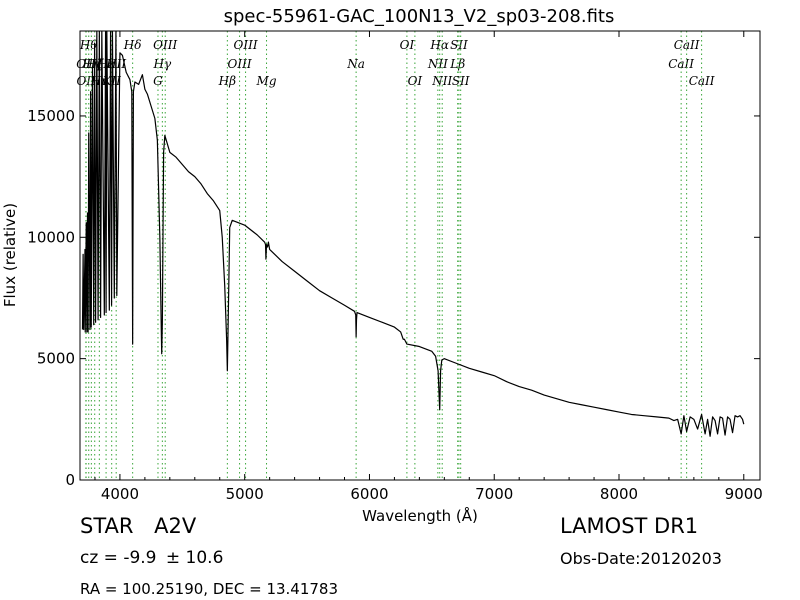 The width and height of the screenshot is (800, 600). What do you see at coordinates (209, 589) in the screenshot?
I see `coordinates: RA = 100.25190, DEC = 13.41783` at bounding box center [209, 589].